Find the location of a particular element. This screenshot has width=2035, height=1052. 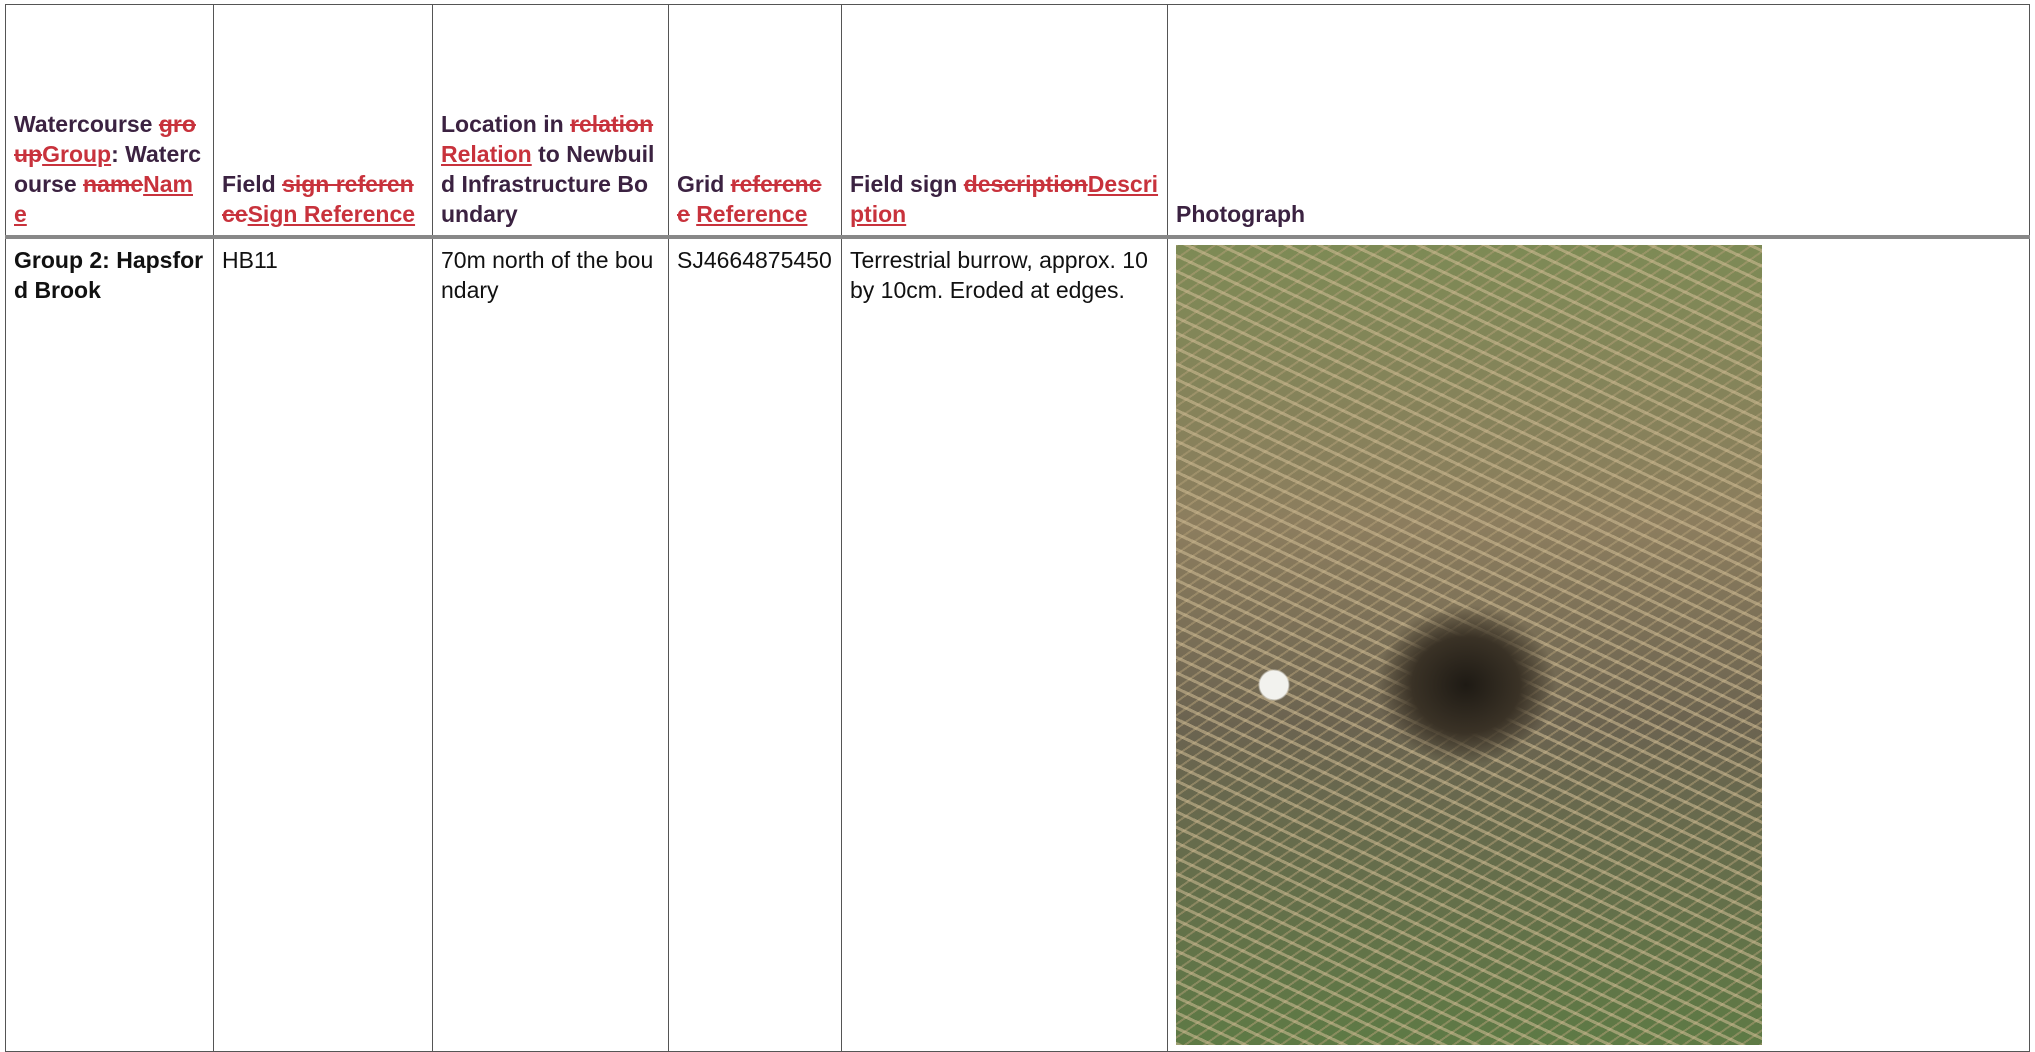

header-text: Field sign is located at coordinates (907, 184).